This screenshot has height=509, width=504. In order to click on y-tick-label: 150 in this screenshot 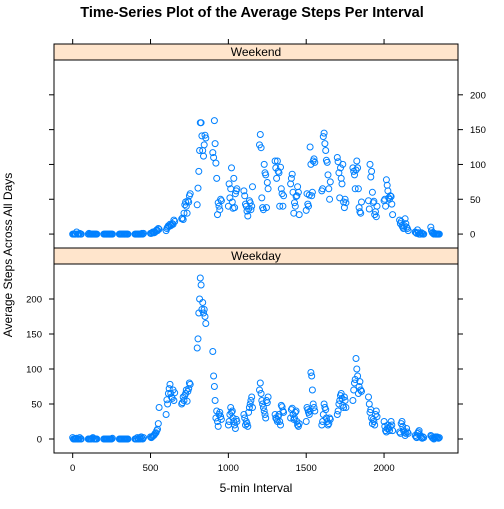, I will do `click(478, 130)`.